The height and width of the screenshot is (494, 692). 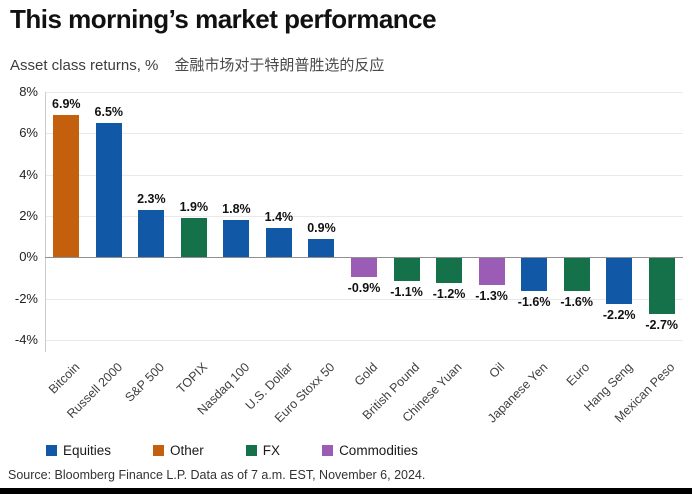 I want to click on y-tick-label: 2%, so click(x=28, y=215).